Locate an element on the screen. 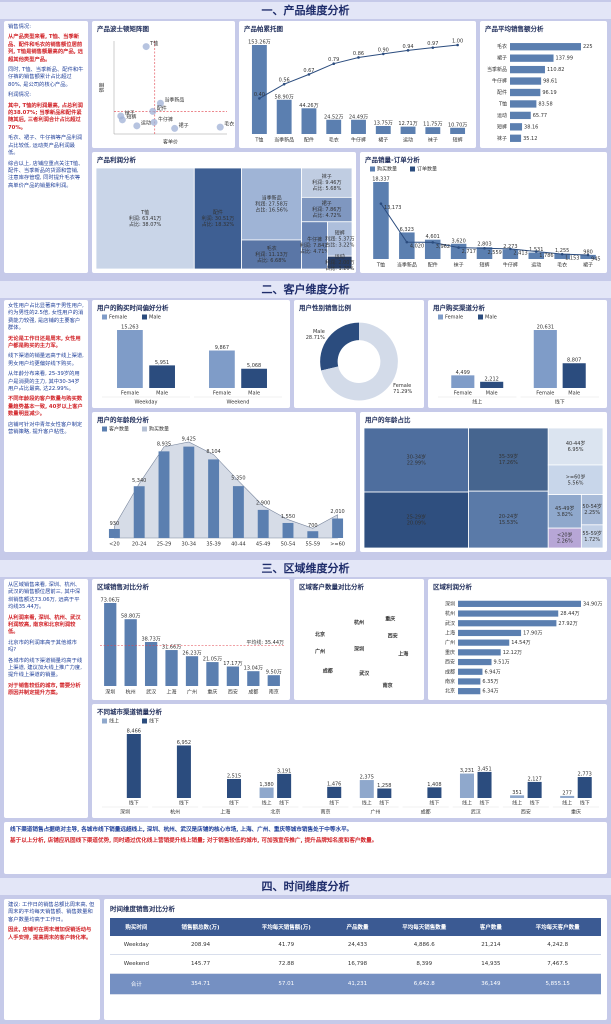 This screenshot has height=1024, width=611. cell-label: 毛衣 is located at coordinates (272, 248).